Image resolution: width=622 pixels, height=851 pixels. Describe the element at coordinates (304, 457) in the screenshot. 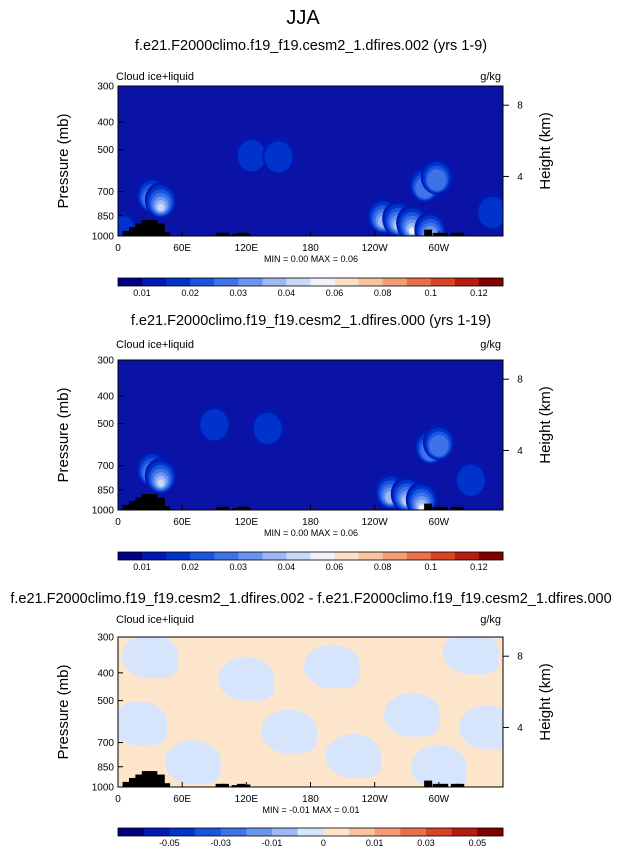

I see `field-features` at that location.